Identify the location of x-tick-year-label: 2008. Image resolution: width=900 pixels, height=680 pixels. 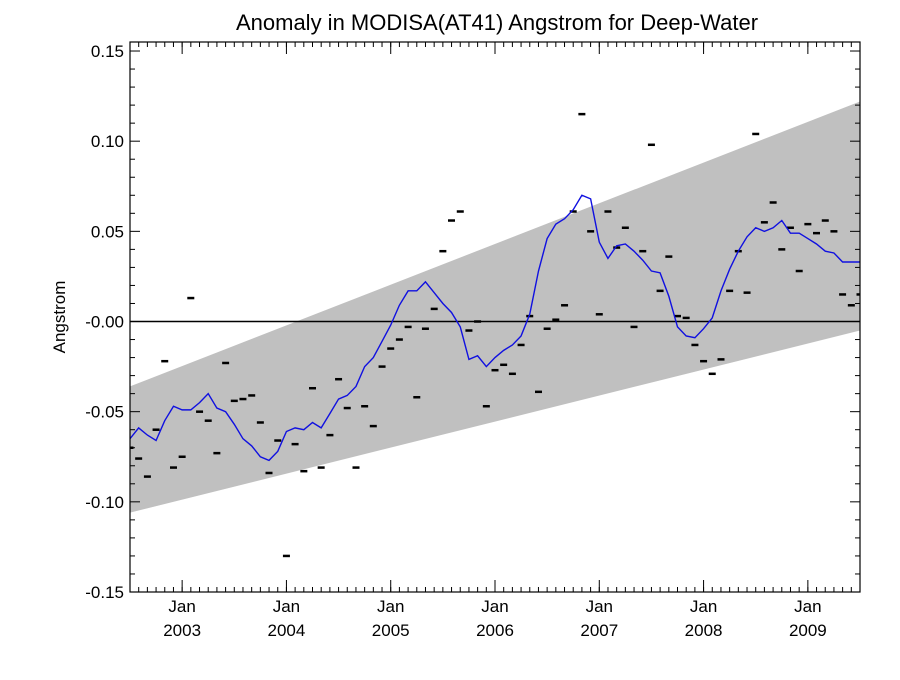
(704, 630).